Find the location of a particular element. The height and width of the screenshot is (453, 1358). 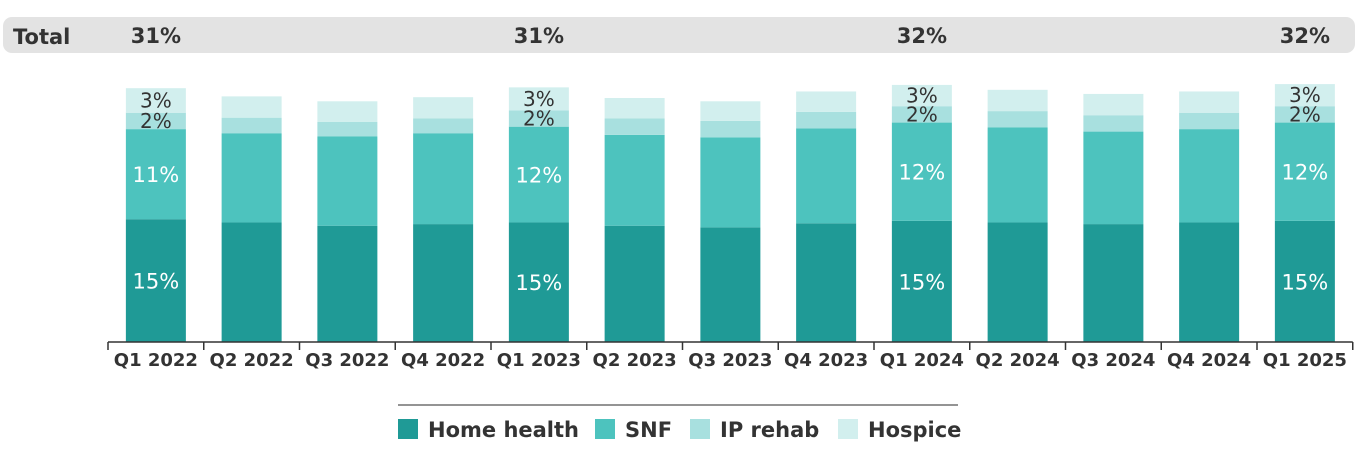

x-tick-label-q4-2022: Q4 2022 is located at coordinates (443, 360).